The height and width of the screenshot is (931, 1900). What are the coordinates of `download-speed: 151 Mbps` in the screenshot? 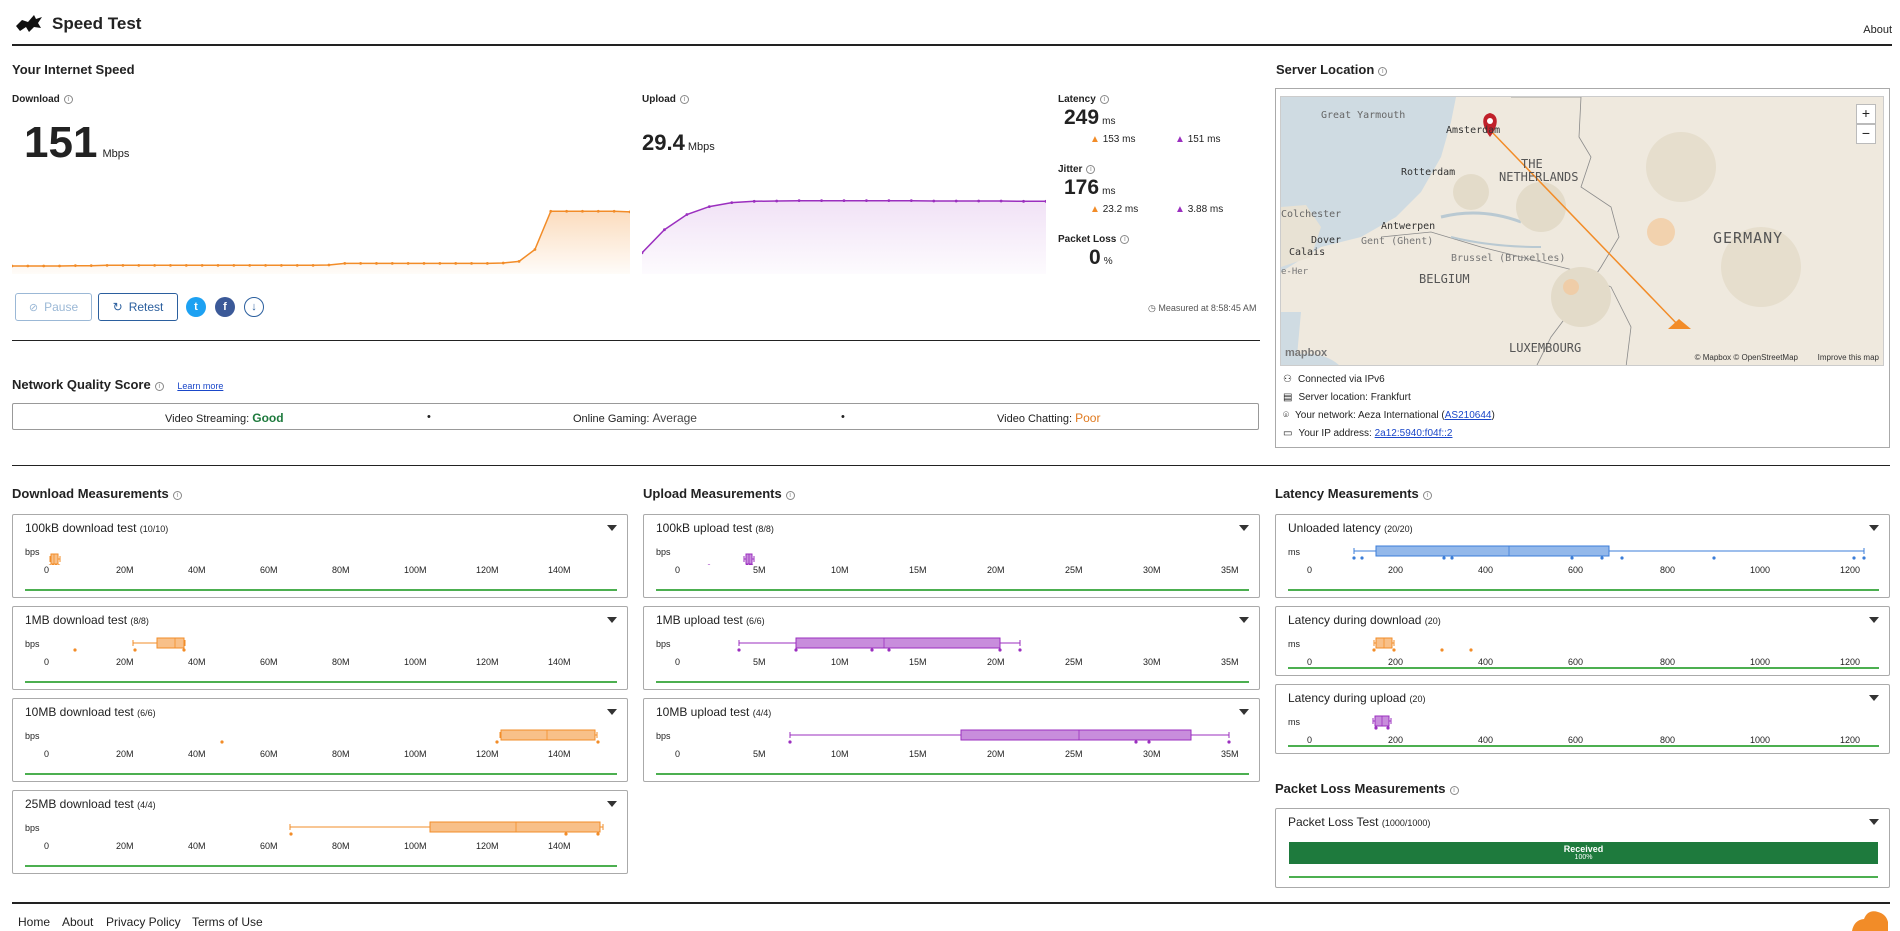 It's located at (77, 142).